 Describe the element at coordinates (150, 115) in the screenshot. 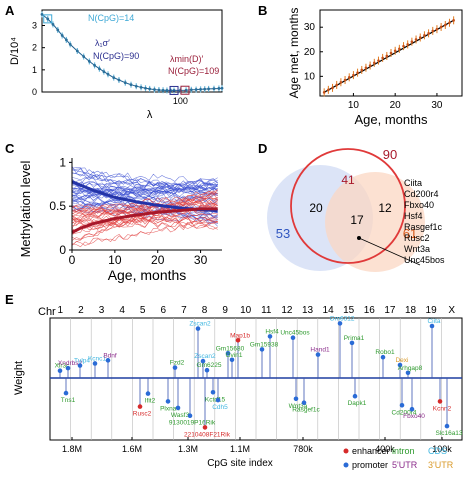

I see `panel-a-xlabel: λ` at that location.